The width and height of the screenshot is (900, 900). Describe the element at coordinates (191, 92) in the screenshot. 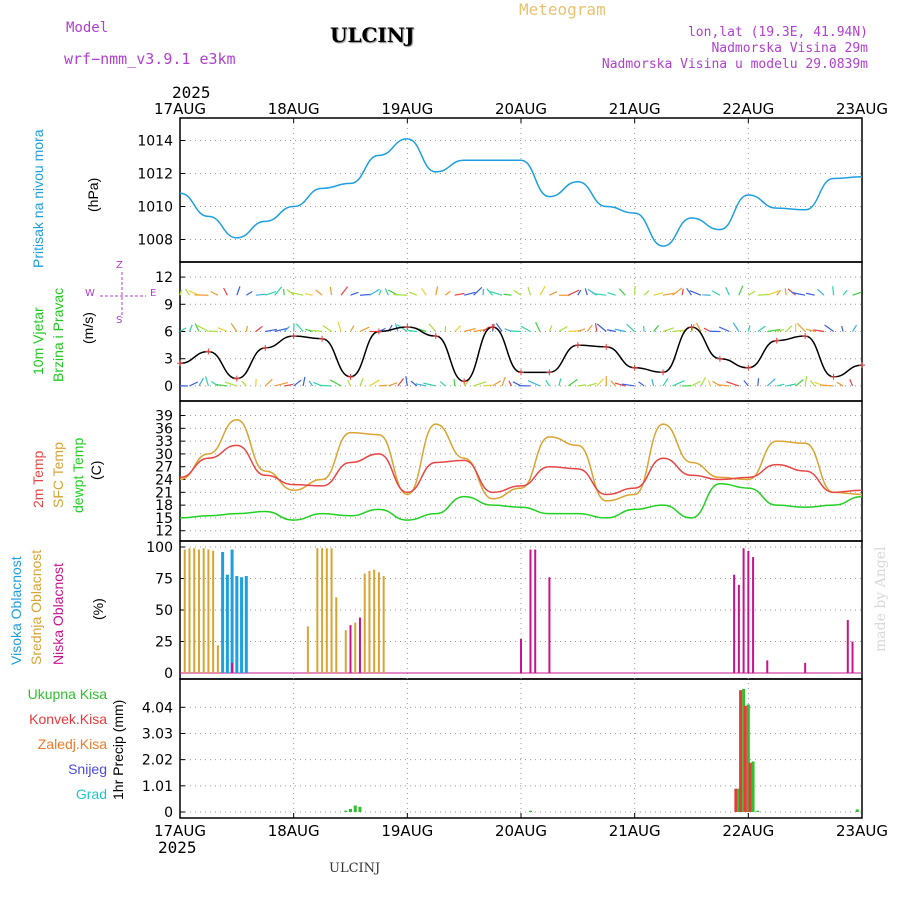

I see `year-top: 2025` at that location.